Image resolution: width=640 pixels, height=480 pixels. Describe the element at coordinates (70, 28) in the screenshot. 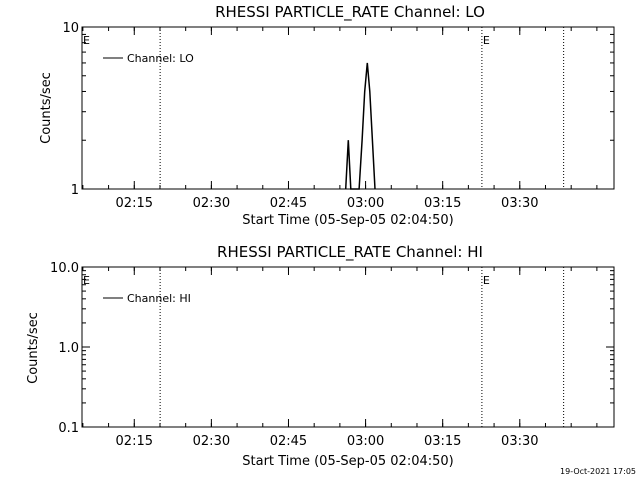

I see `y-tick-label: 10` at that location.